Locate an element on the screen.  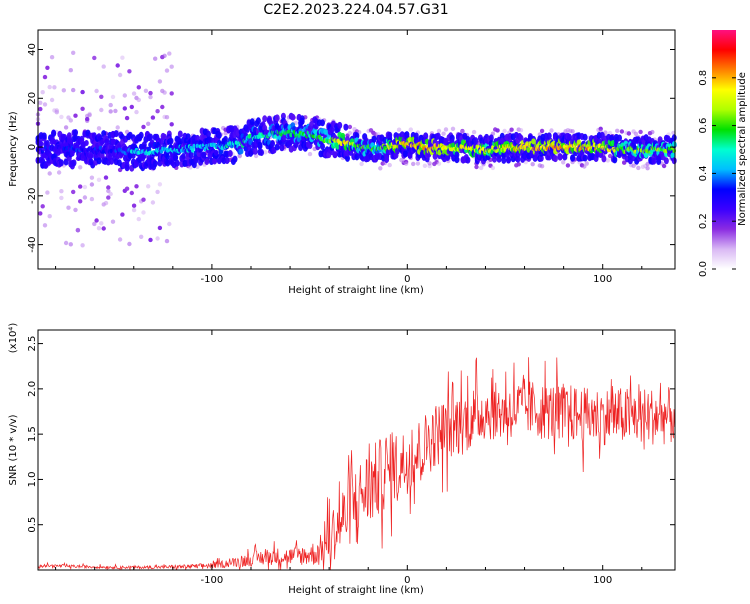
colorbar-tick-label: 0.4 is located at coordinates (703, 173).